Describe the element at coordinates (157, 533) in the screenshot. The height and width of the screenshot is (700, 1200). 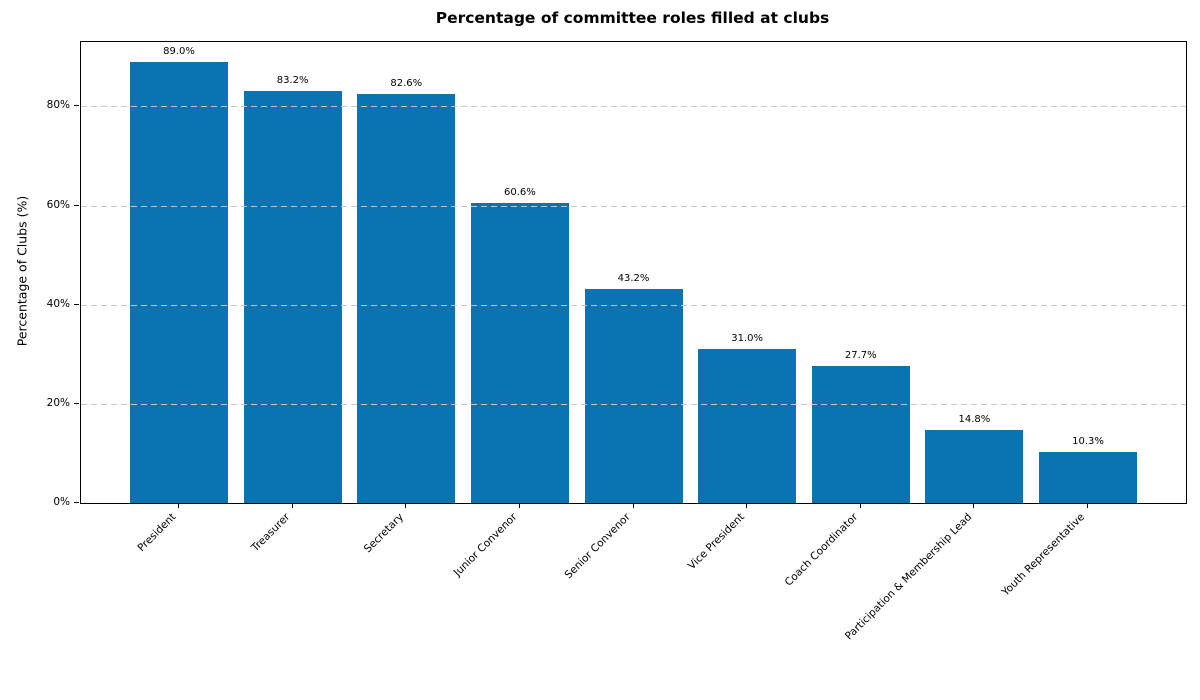
I see `x-tick-label: President` at that location.